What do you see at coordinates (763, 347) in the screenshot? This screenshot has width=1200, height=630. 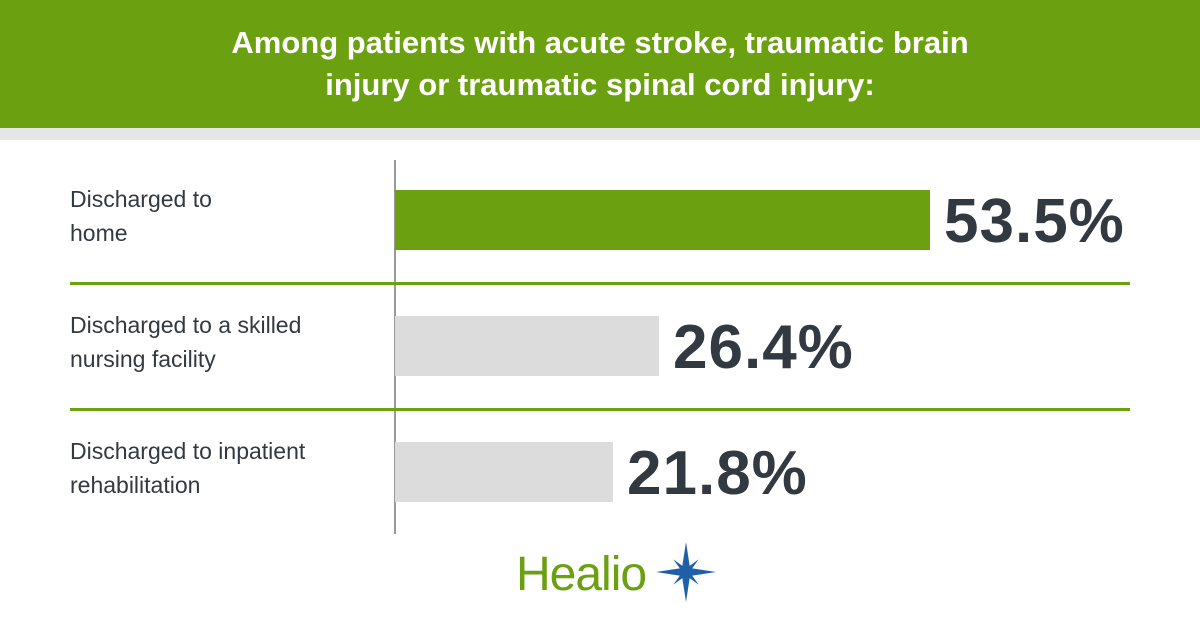 I see `value-label: 26.4%` at bounding box center [763, 347].